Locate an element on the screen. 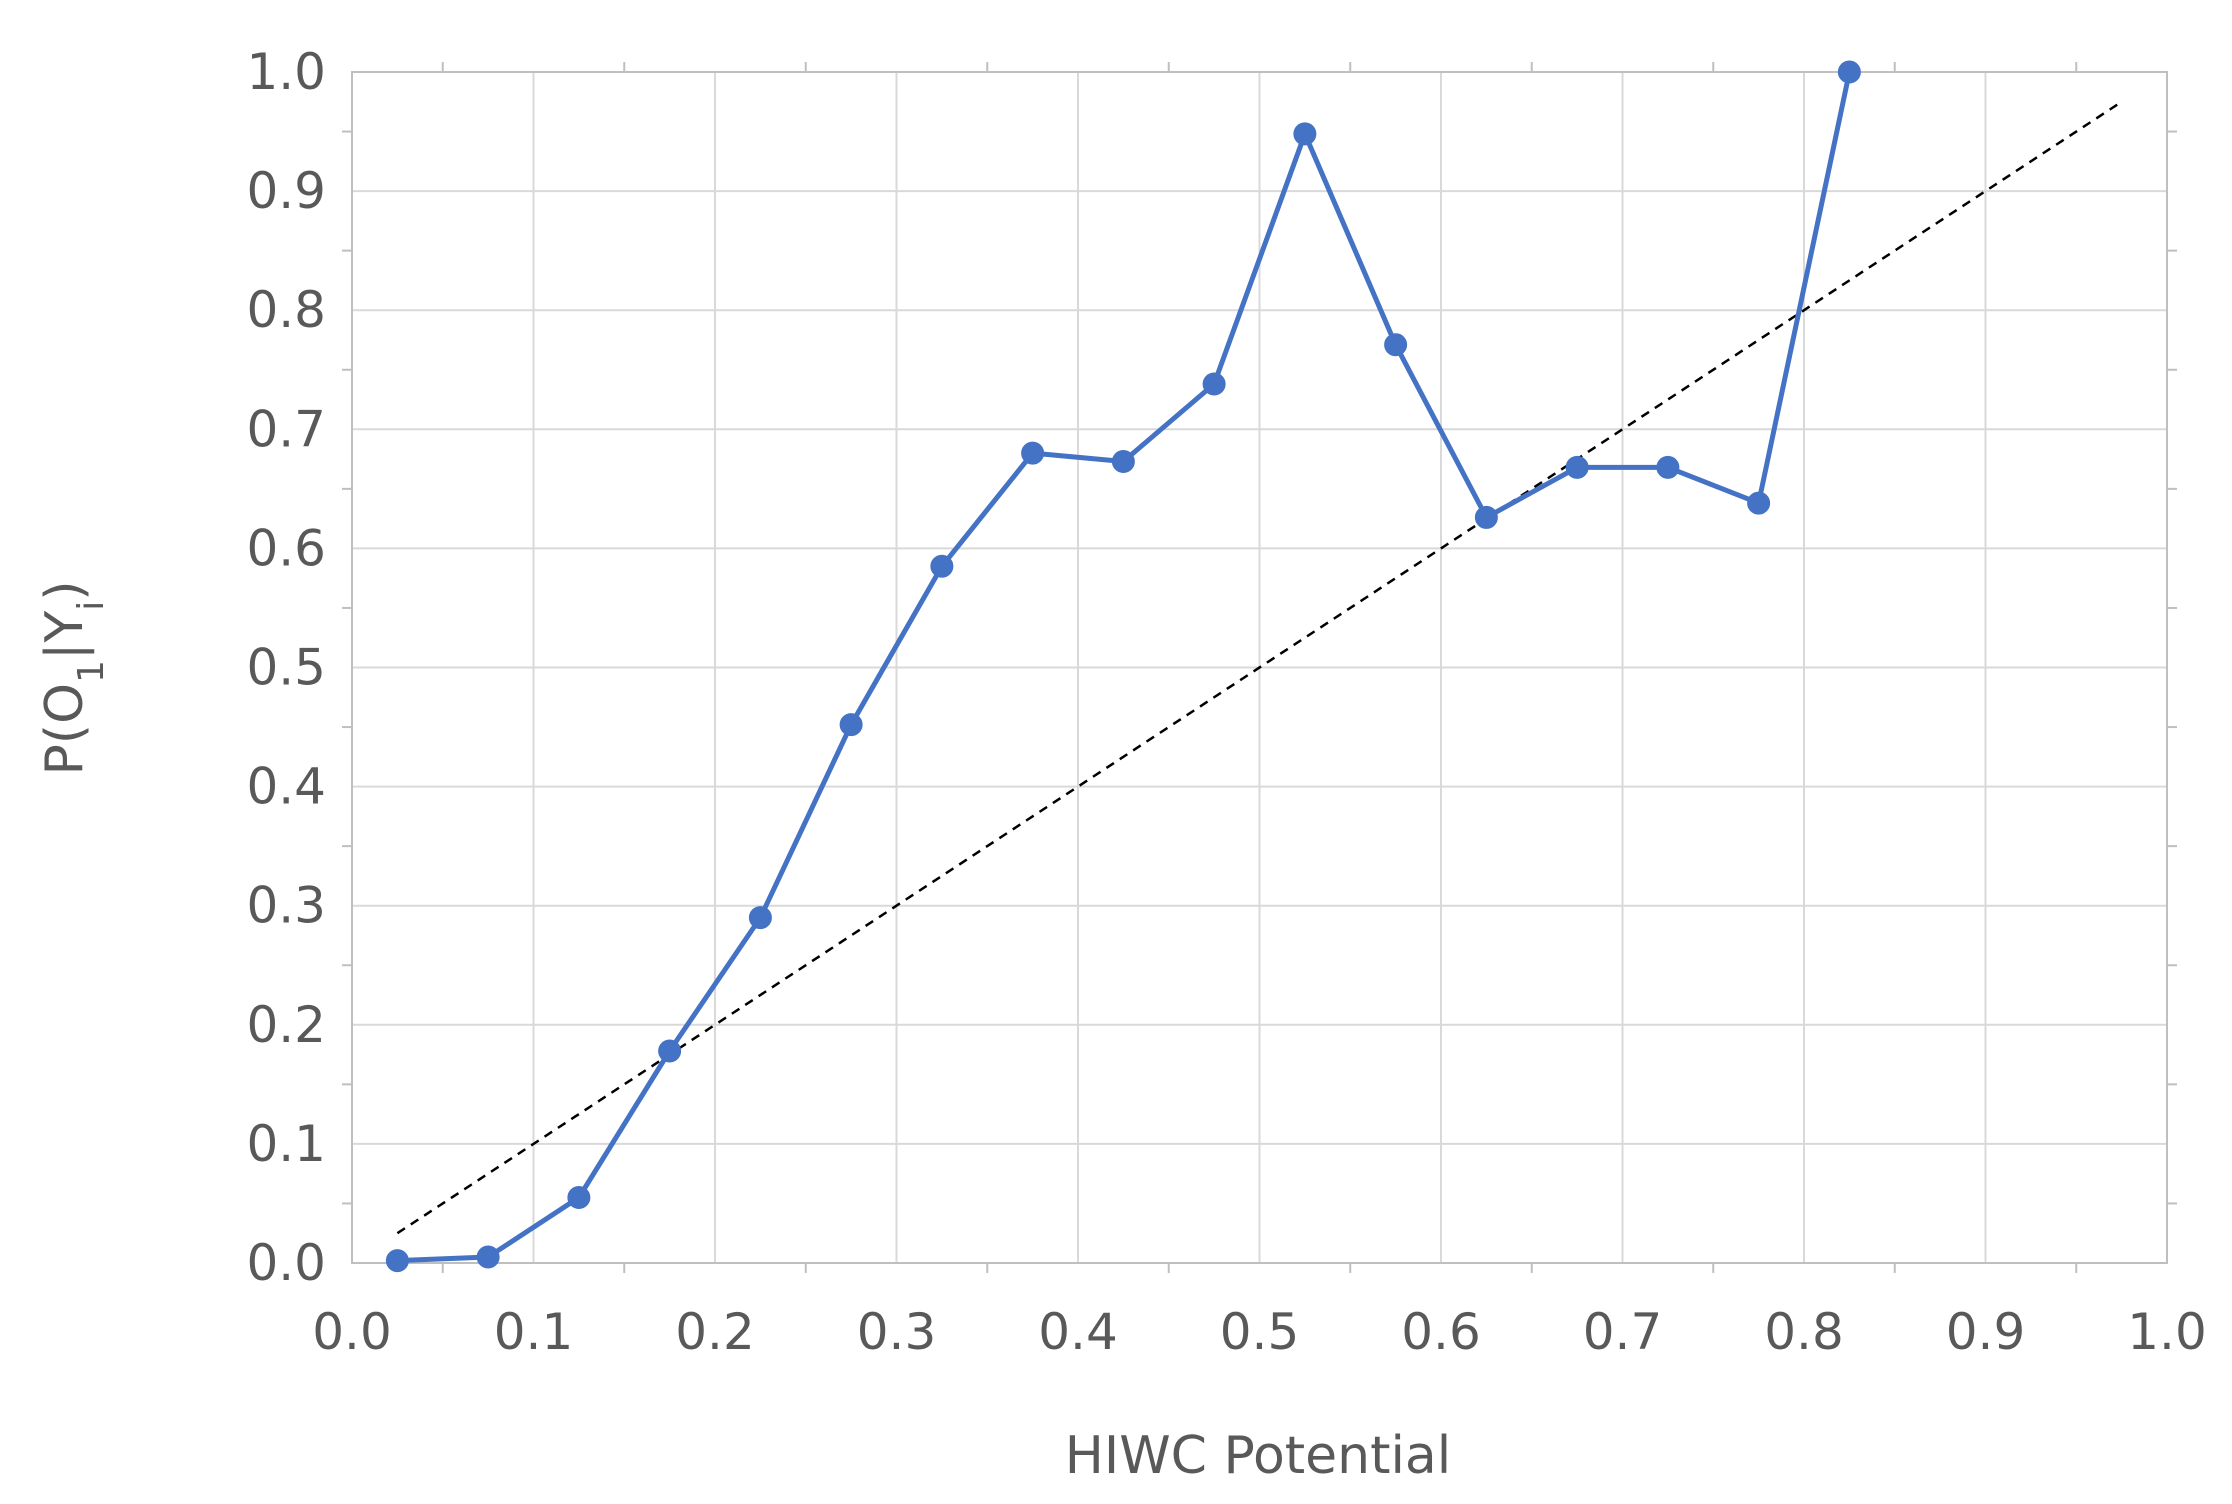  x-tick-label: 0.6 is located at coordinates (1441, 1332).